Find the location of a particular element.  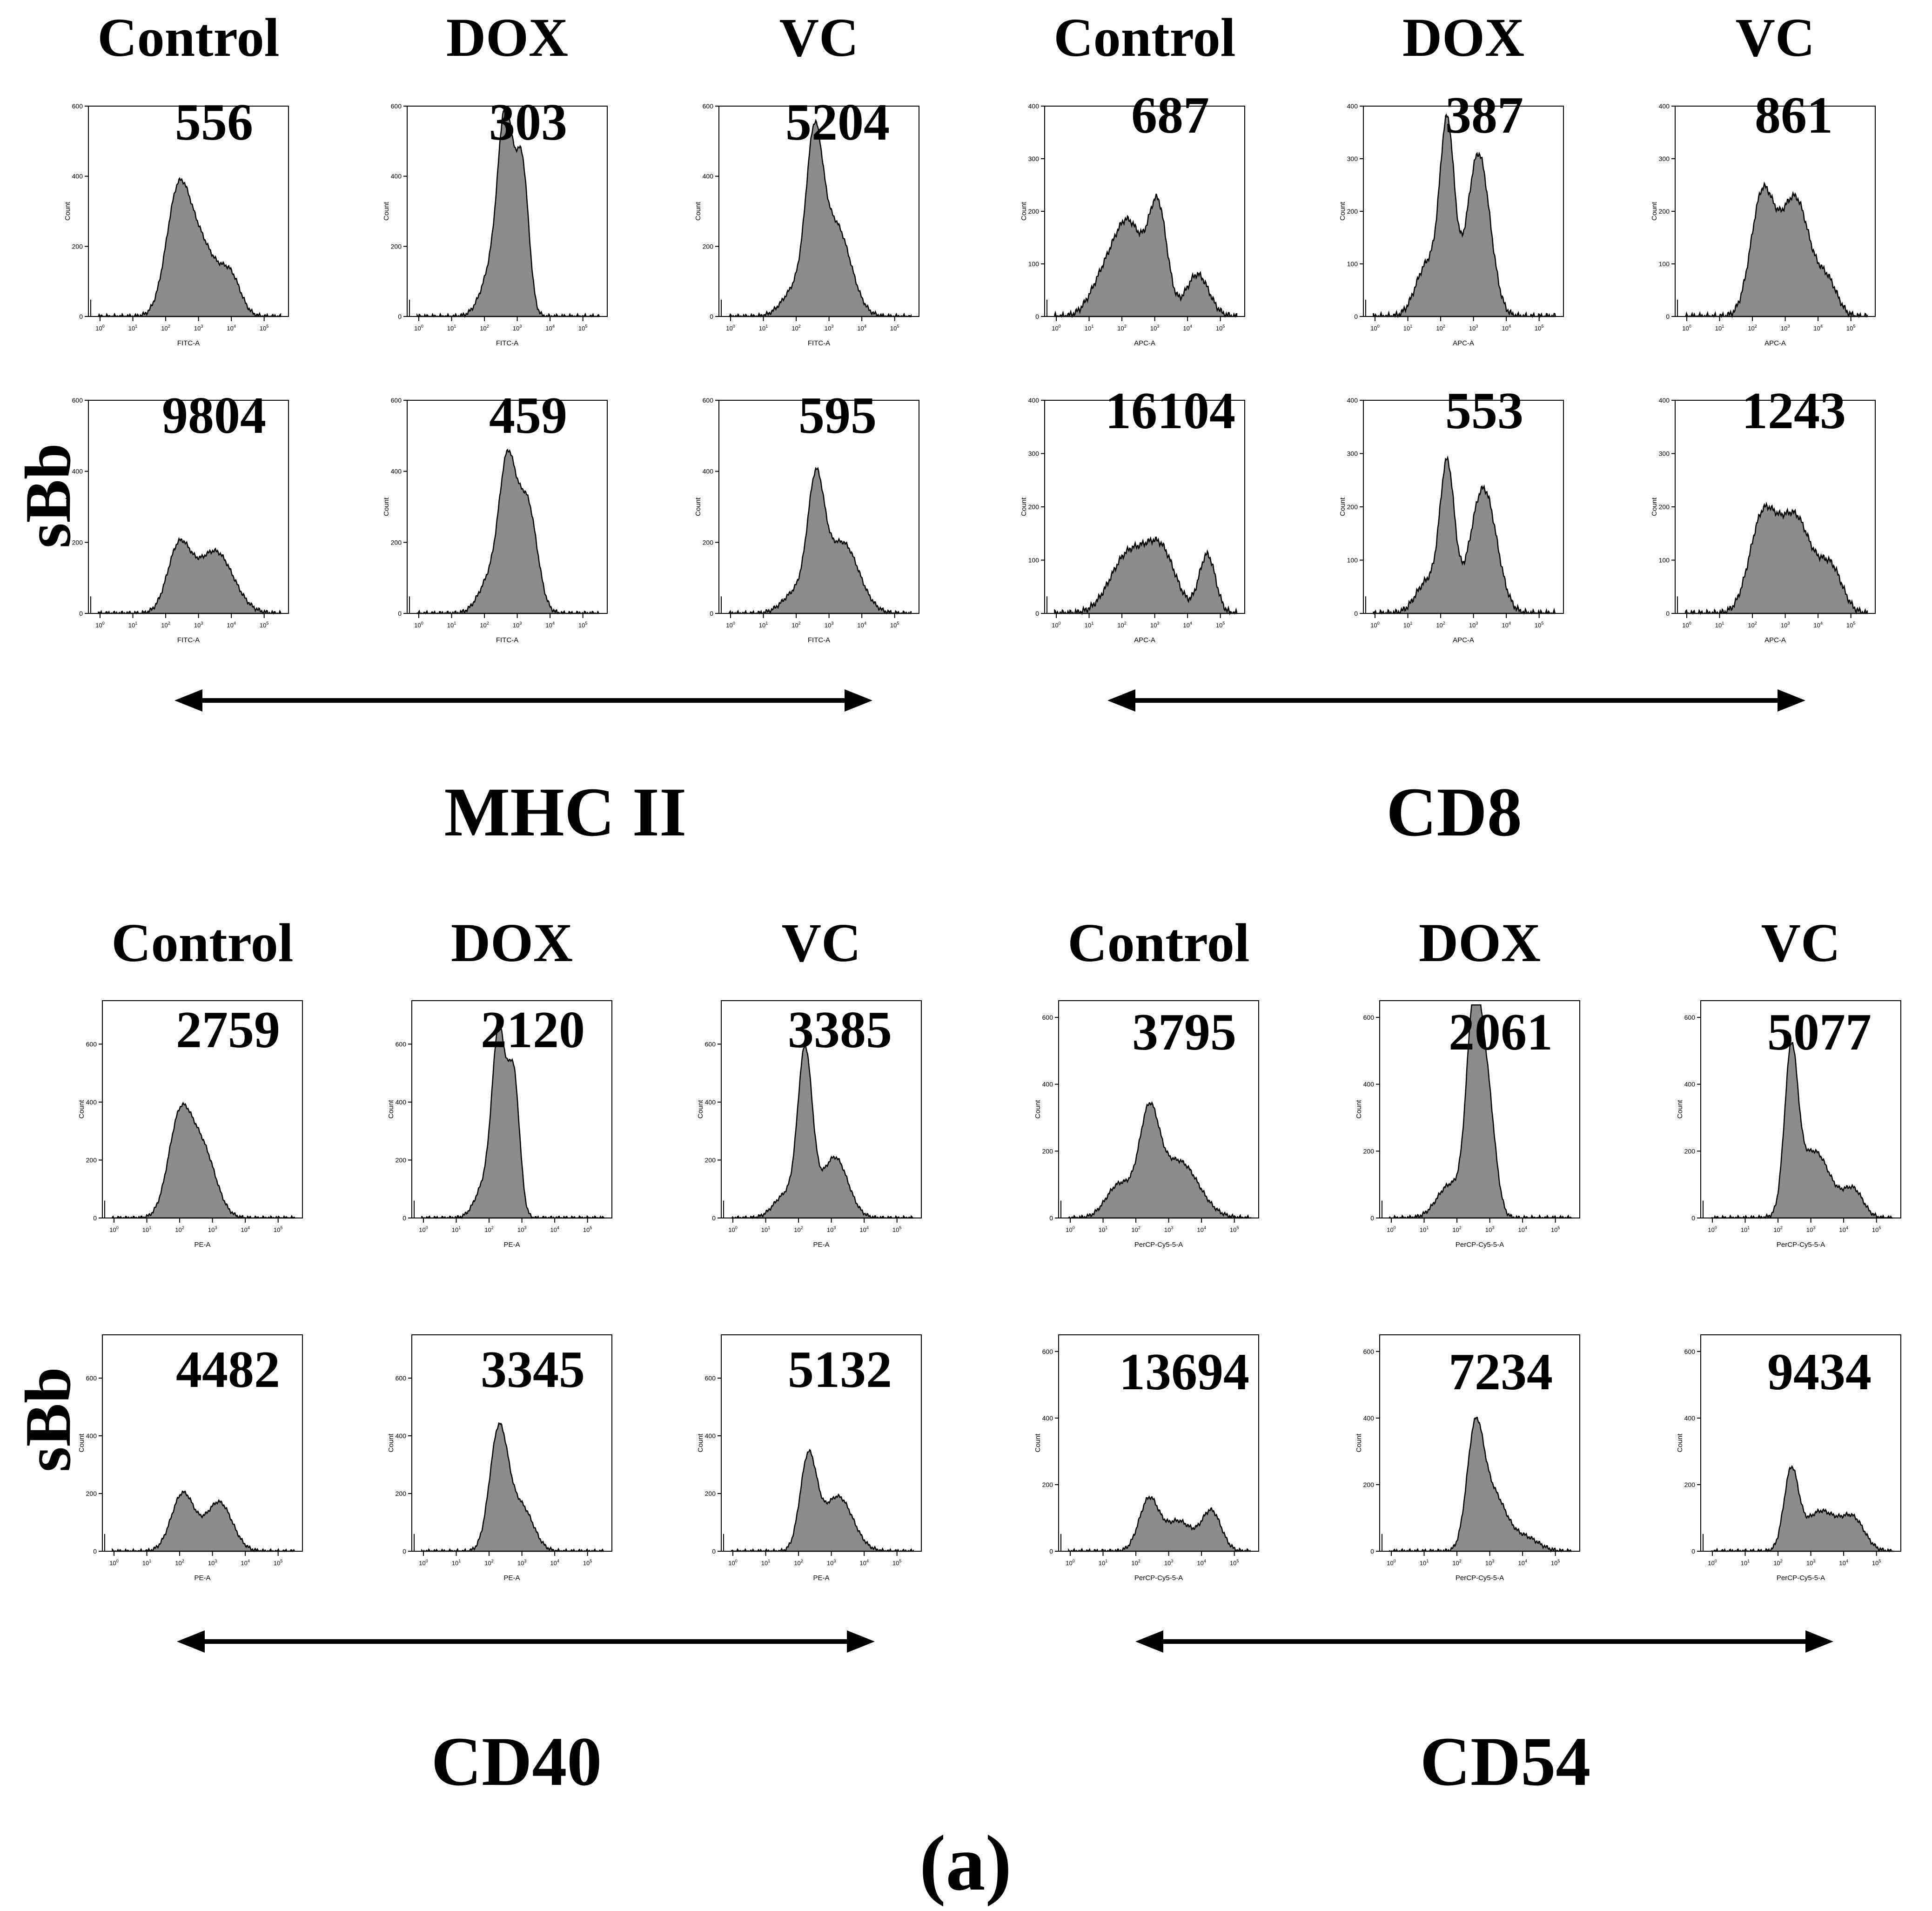

mfi-value: 3795 is located at coordinates (1184, 1032).